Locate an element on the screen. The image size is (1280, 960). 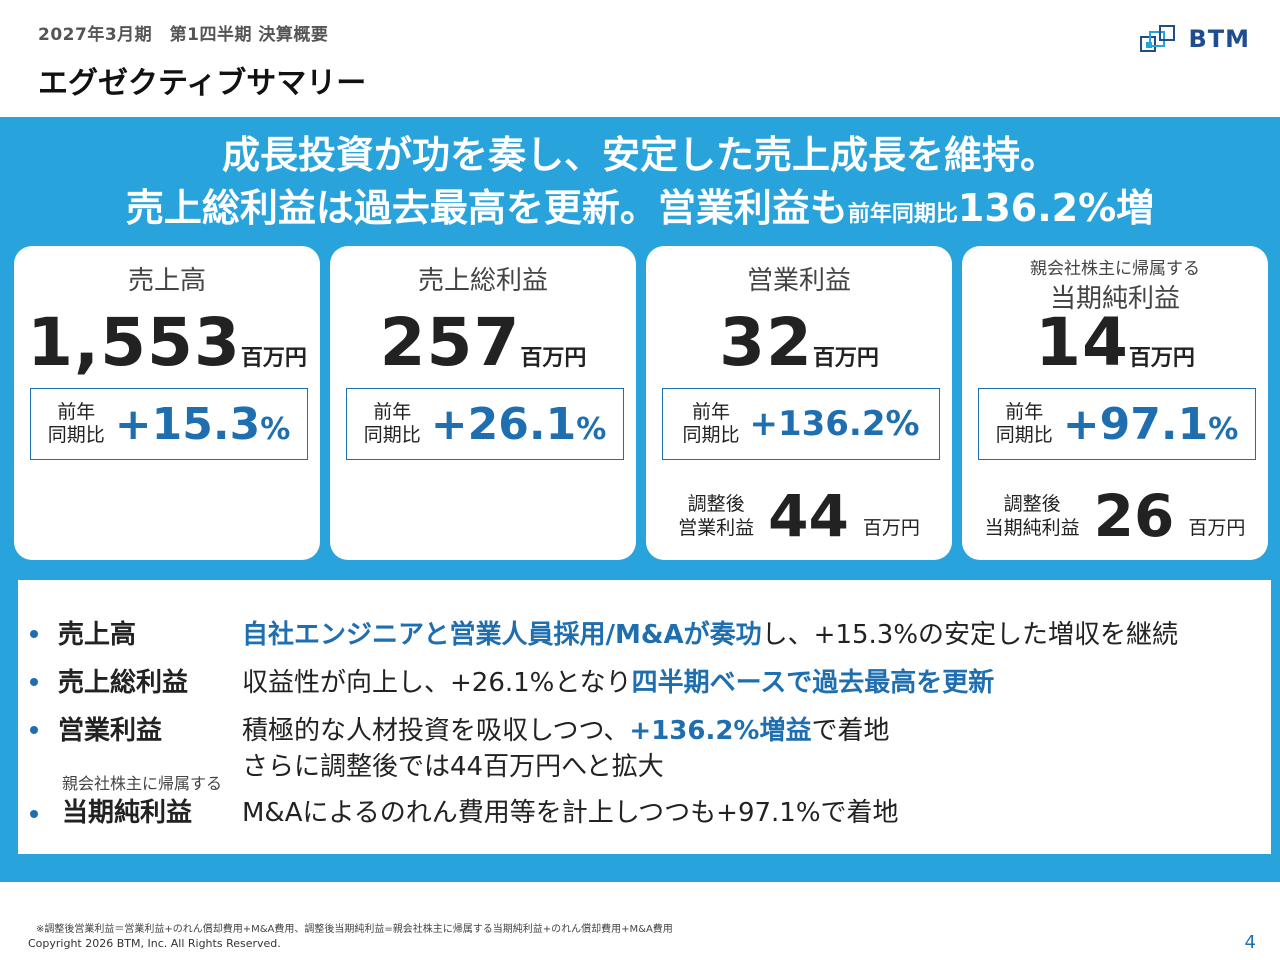
card-gross-profit: 売上総利益 257百万円 前年 同期比 +26.1% is located at coordinates (483, 403).